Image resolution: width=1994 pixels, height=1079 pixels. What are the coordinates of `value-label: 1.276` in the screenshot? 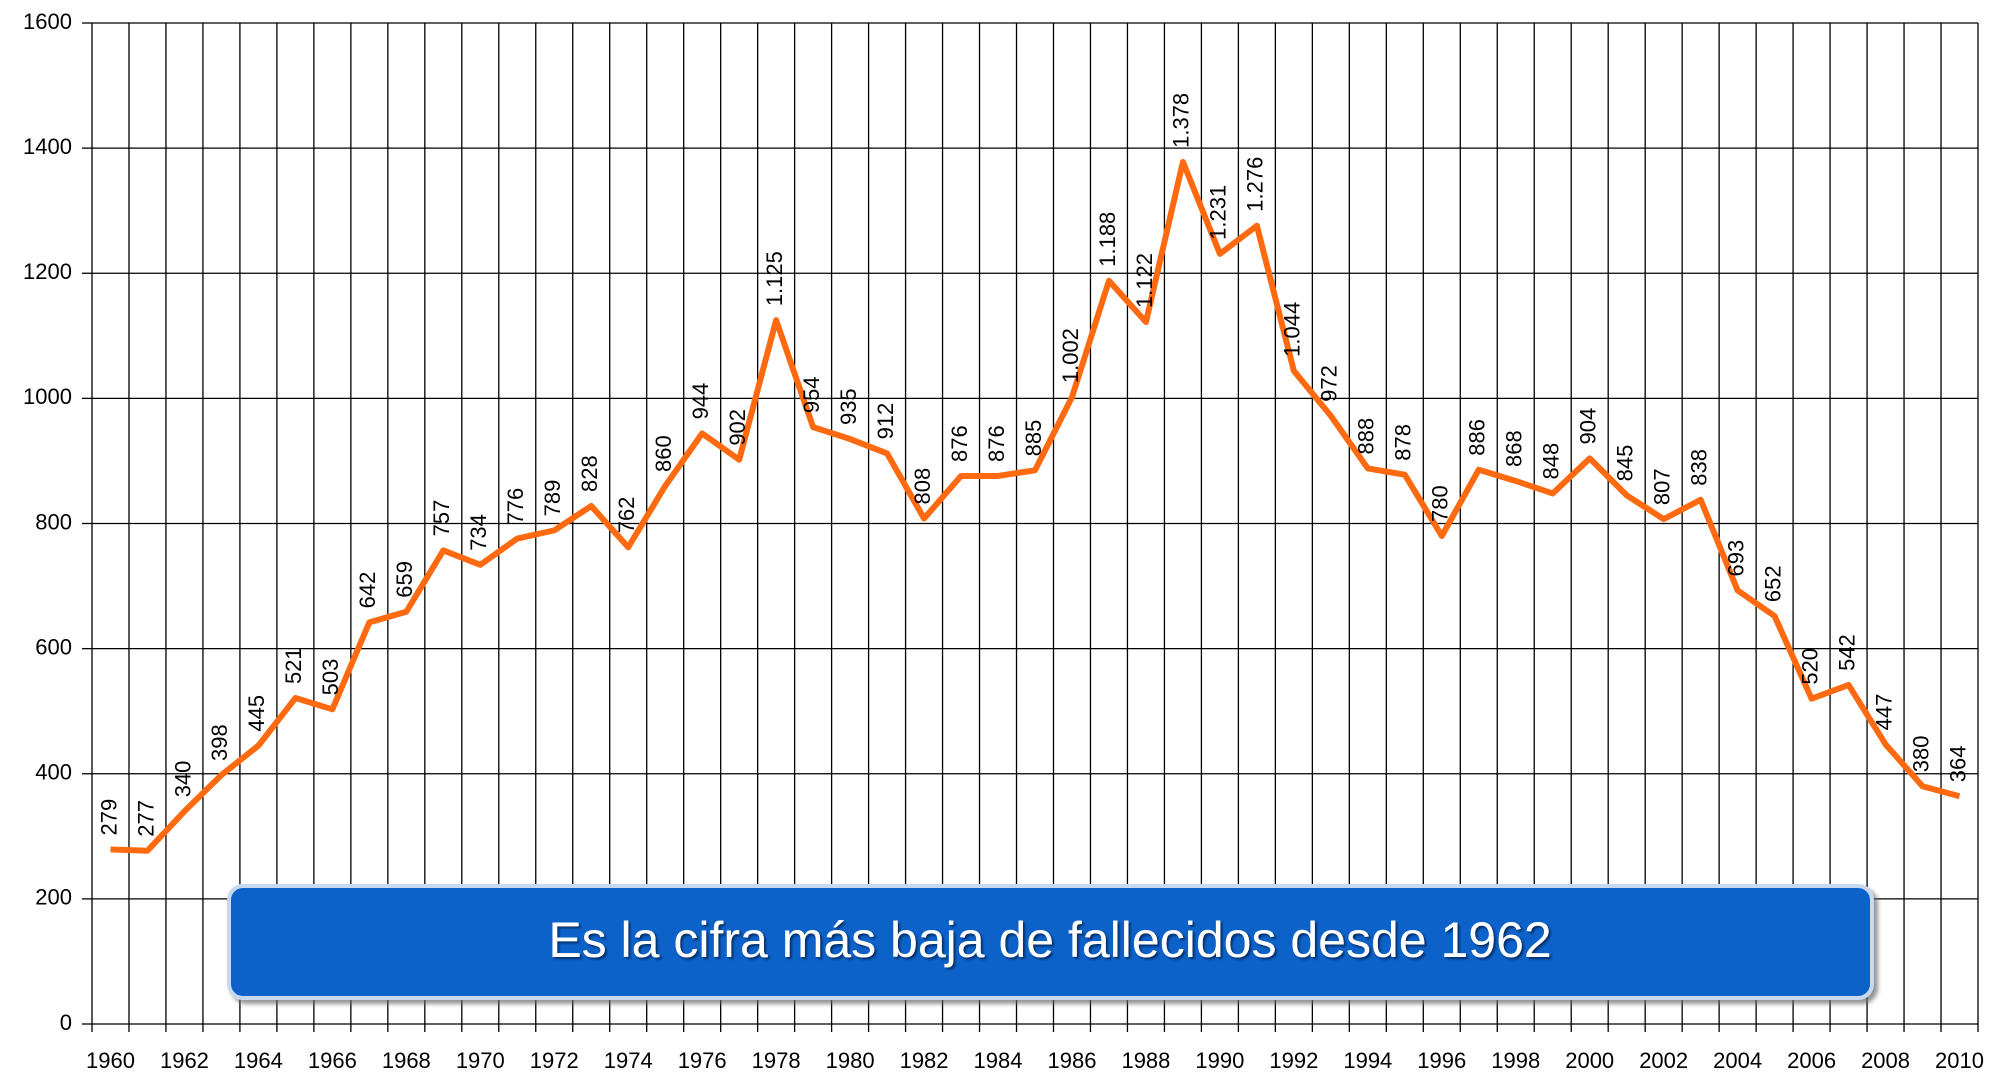 It's located at (1255, 184).